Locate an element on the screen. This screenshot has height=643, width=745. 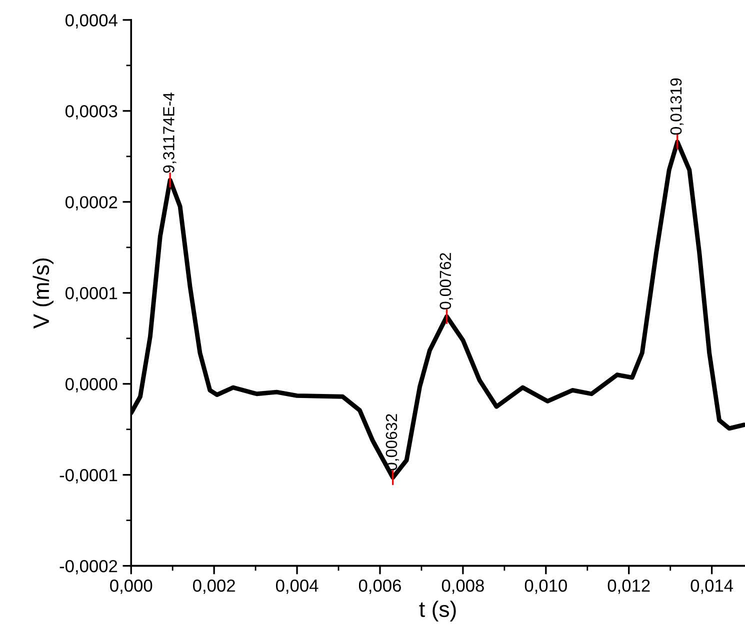
x-tick-label: 0,000 is located at coordinates (131, 586).